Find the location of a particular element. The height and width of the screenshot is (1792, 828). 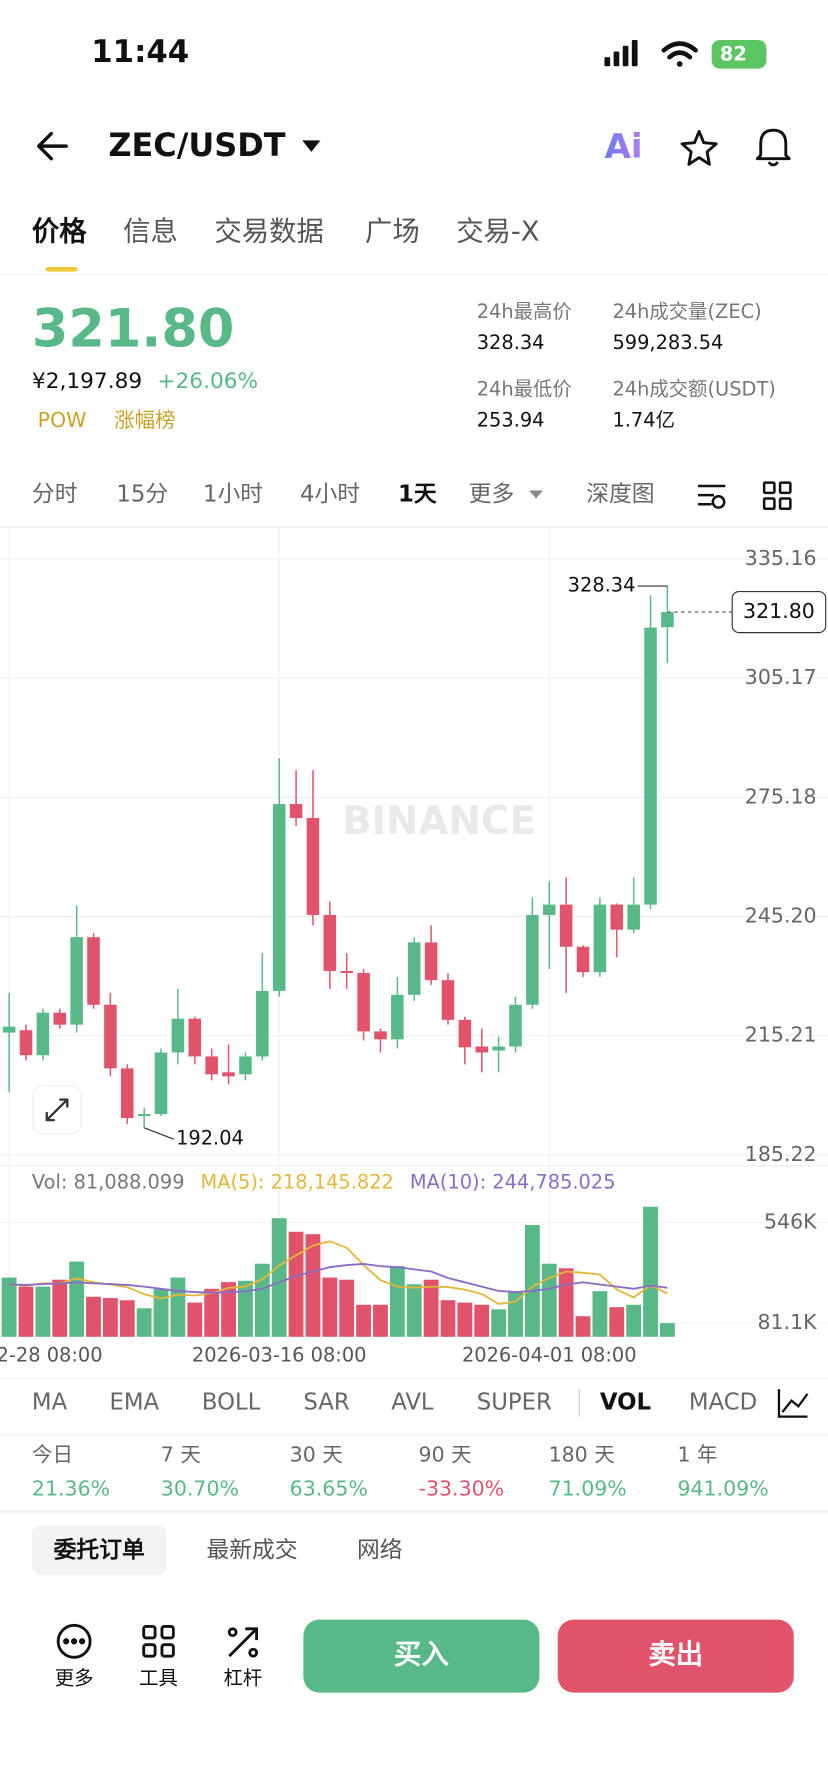

last-price: 321.80 is located at coordinates (133, 329).